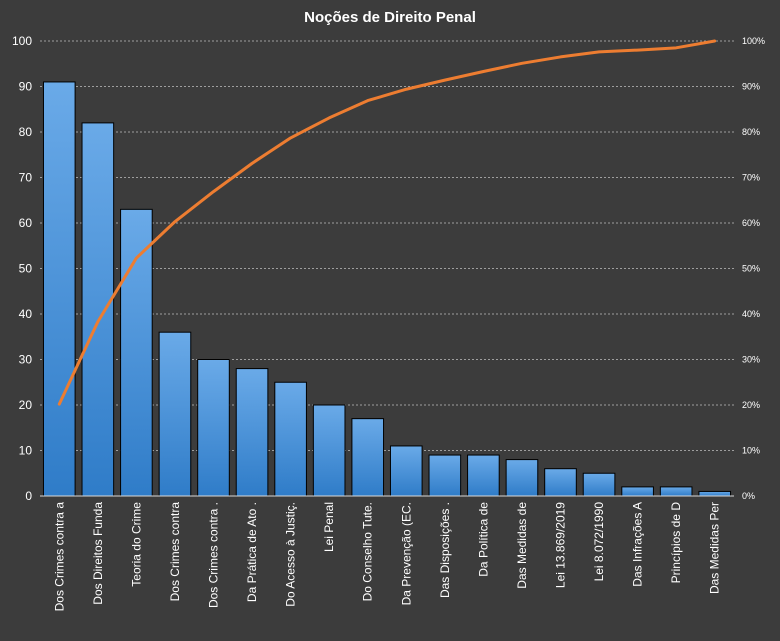 The width and height of the screenshot is (780, 641). I want to click on x-tick-label: Dos Crimes contra a, so click(59, 557).